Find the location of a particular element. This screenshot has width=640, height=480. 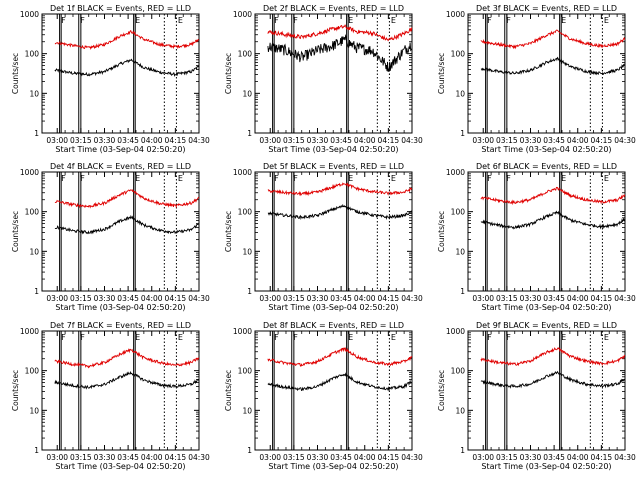

panel-title: Det 4f BLACK = Events, RED = LLD is located at coordinates (120, 166).